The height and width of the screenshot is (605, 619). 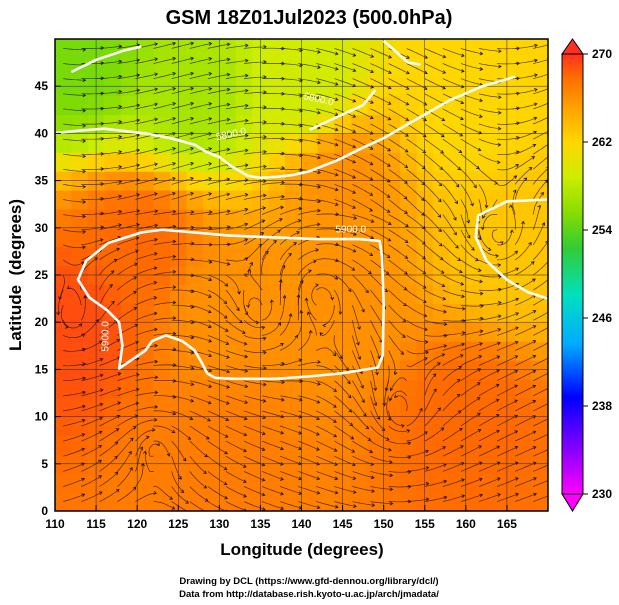 I want to click on y-tick-label: 0, so click(x=44, y=511).